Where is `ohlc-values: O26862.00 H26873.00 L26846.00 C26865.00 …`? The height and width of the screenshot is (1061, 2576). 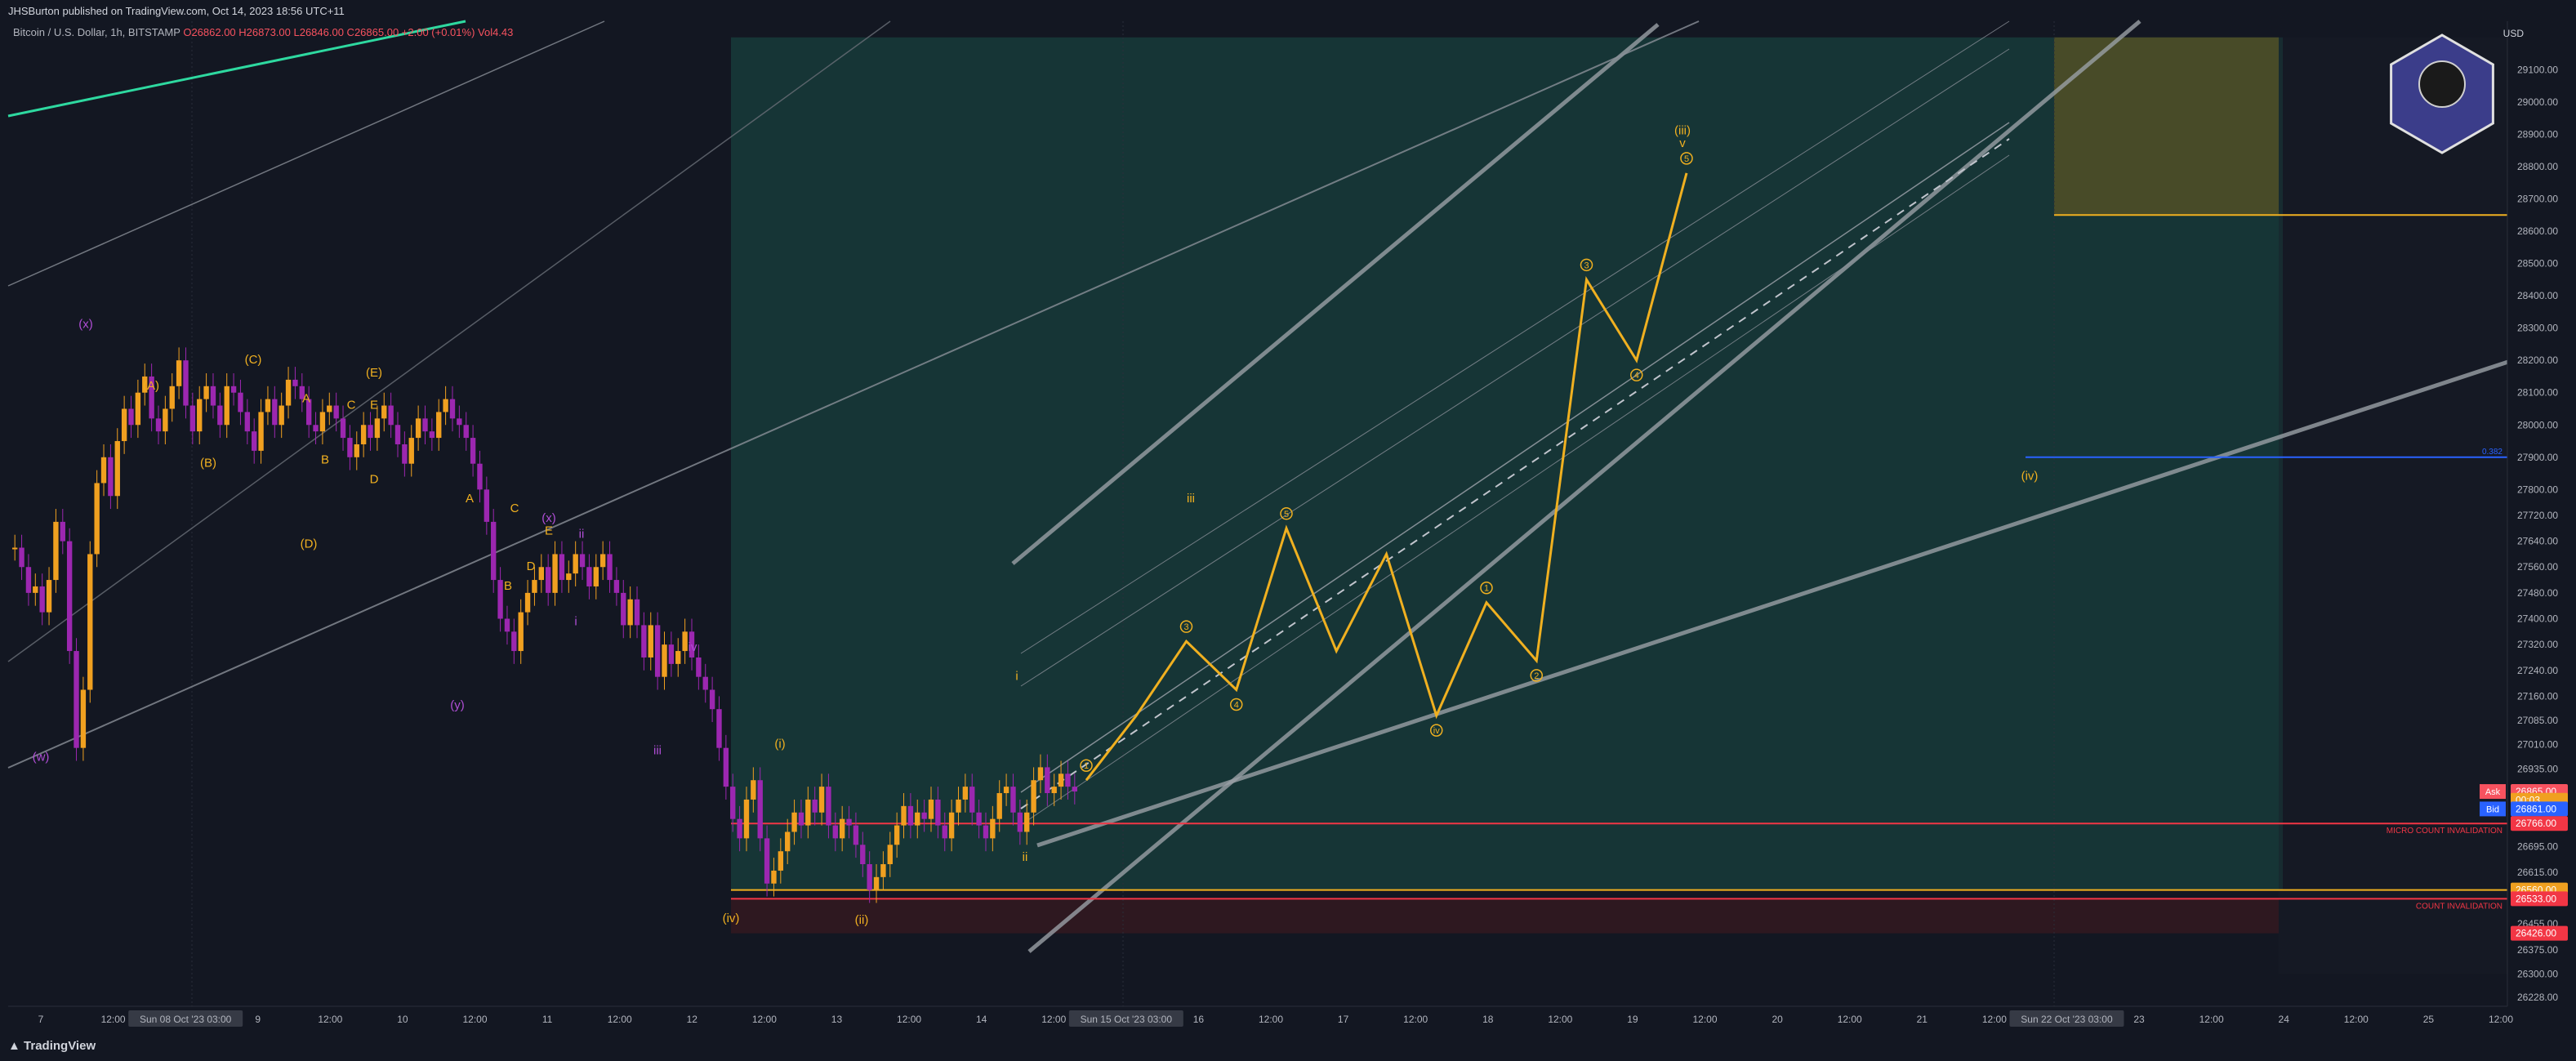
ohlc-values: O26862.00 H26873.00 L26846.00 C26865.00 … is located at coordinates (348, 32).